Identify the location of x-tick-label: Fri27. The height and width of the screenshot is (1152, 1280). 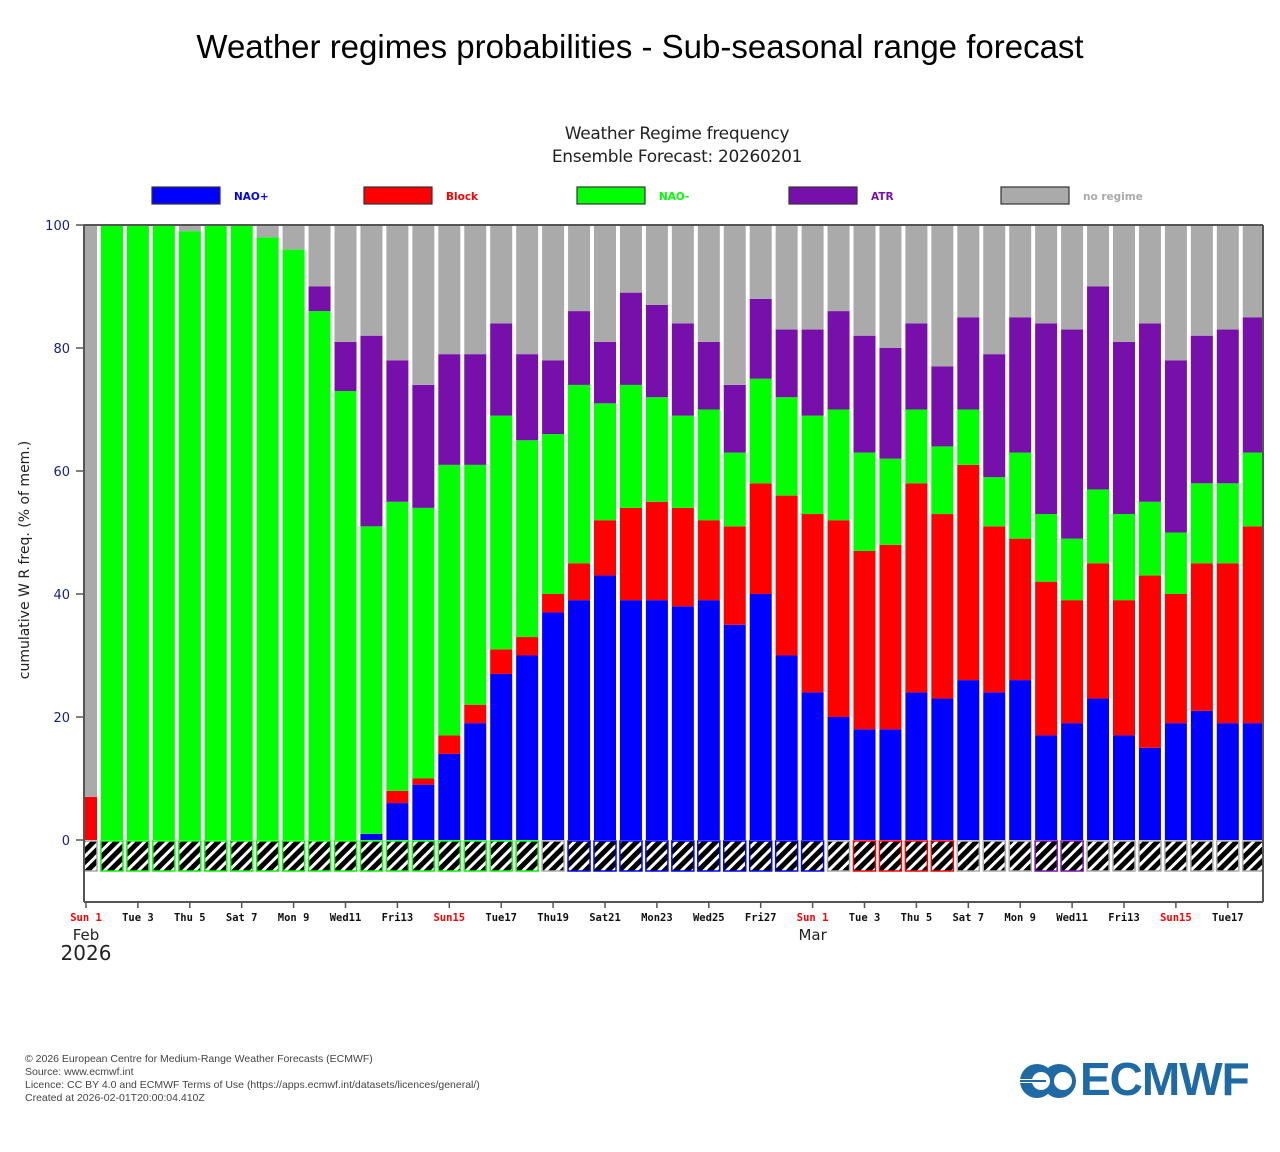
(761, 918).